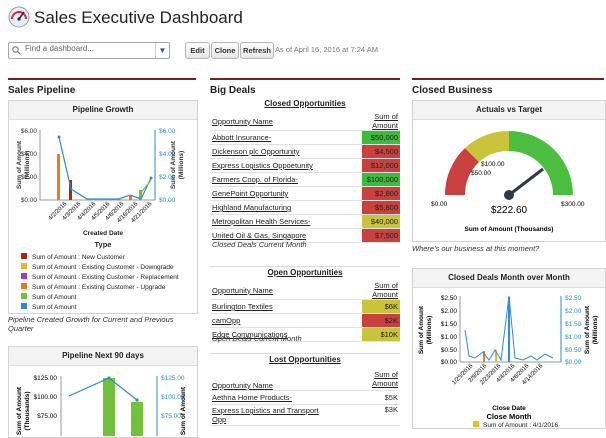  I want to click on refresh-button: Refresh, so click(257, 50).